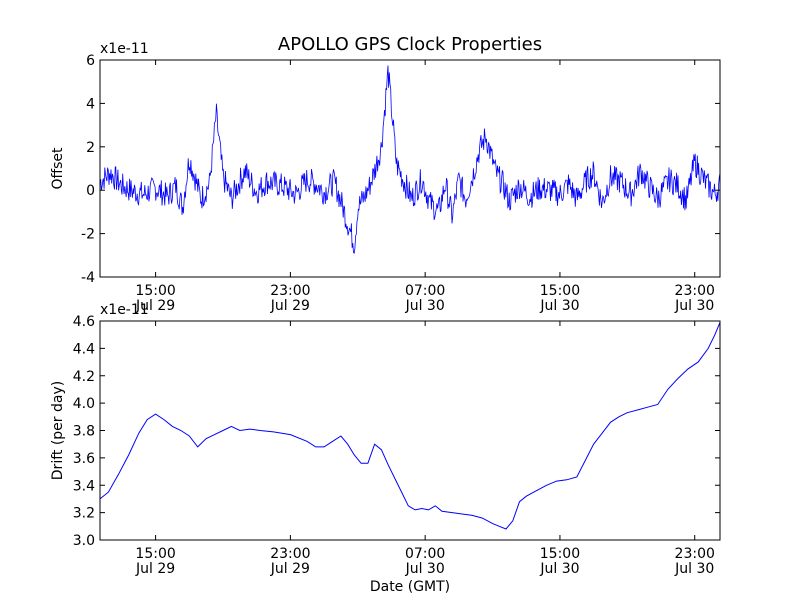 This screenshot has width=800, height=600. What do you see at coordinates (90, 148) in the screenshot?
I see `y-tick-label: 2` at bounding box center [90, 148].